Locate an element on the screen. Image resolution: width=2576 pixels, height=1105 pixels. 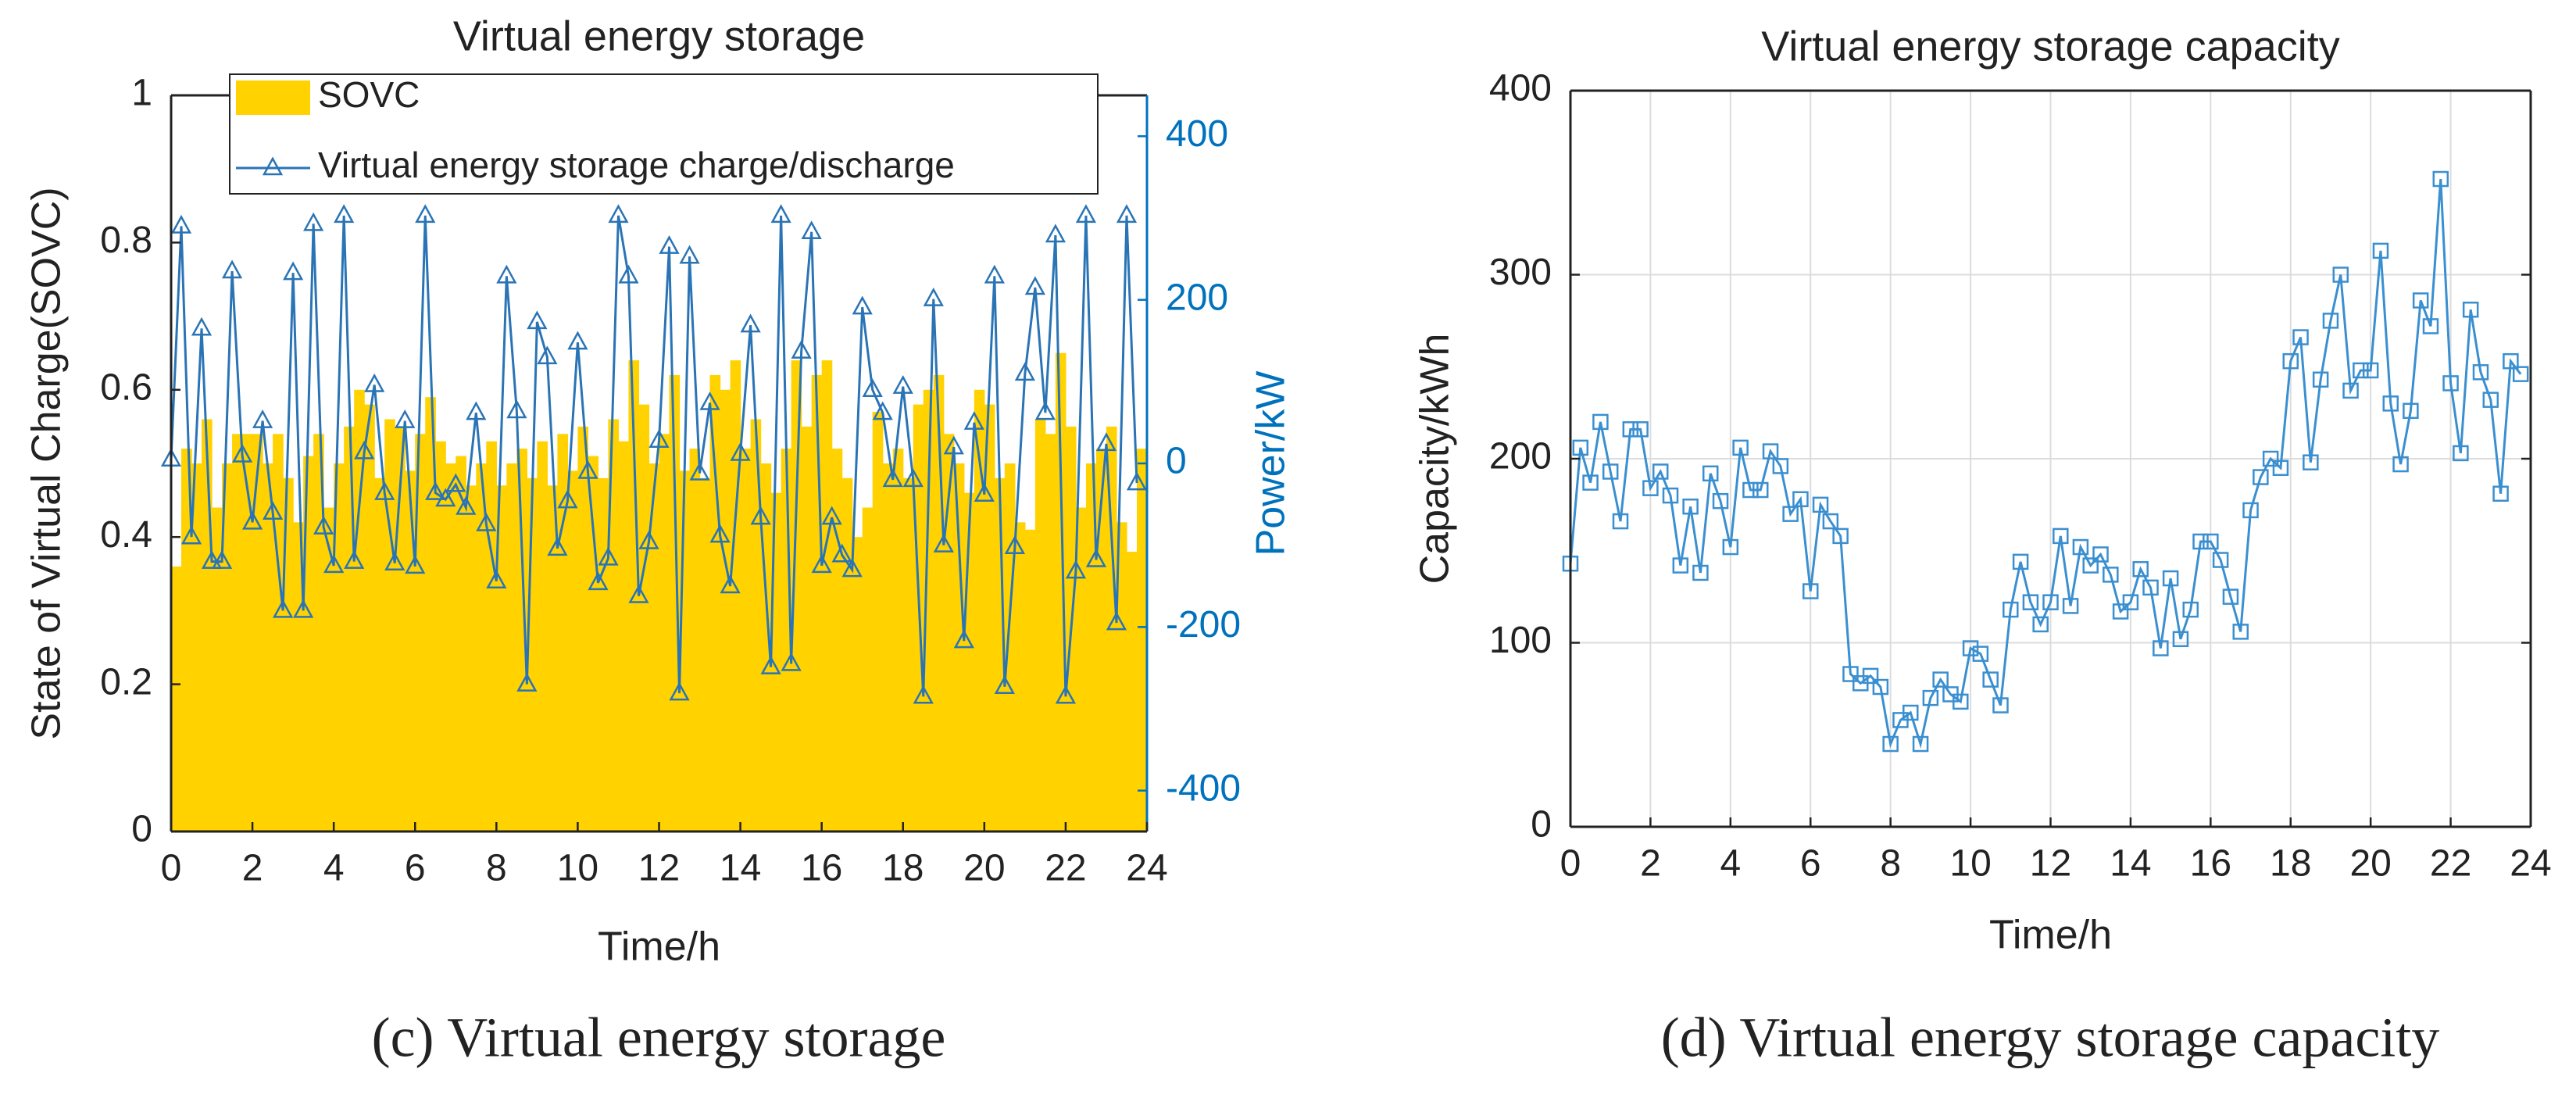
x-tick-label: 6 is located at coordinates (1811, 864).